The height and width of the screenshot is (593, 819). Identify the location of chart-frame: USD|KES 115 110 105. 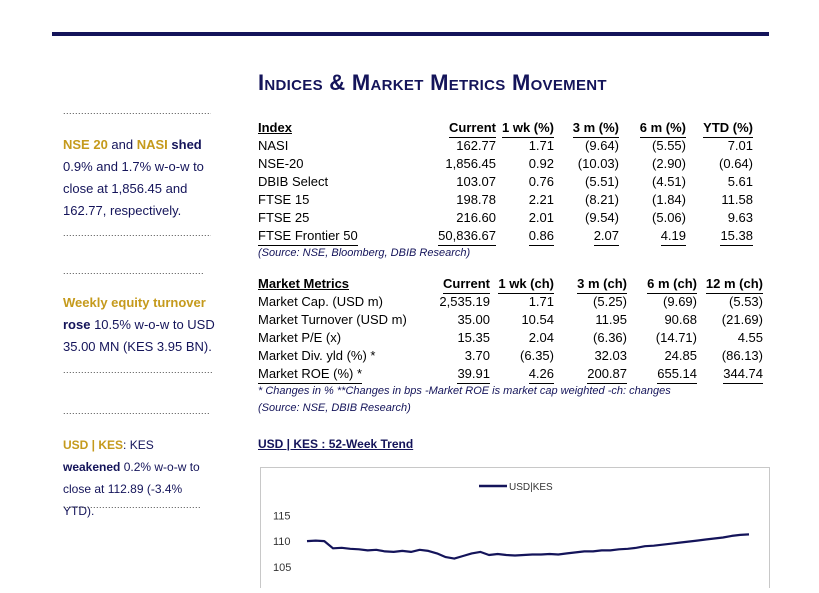
(515, 527).